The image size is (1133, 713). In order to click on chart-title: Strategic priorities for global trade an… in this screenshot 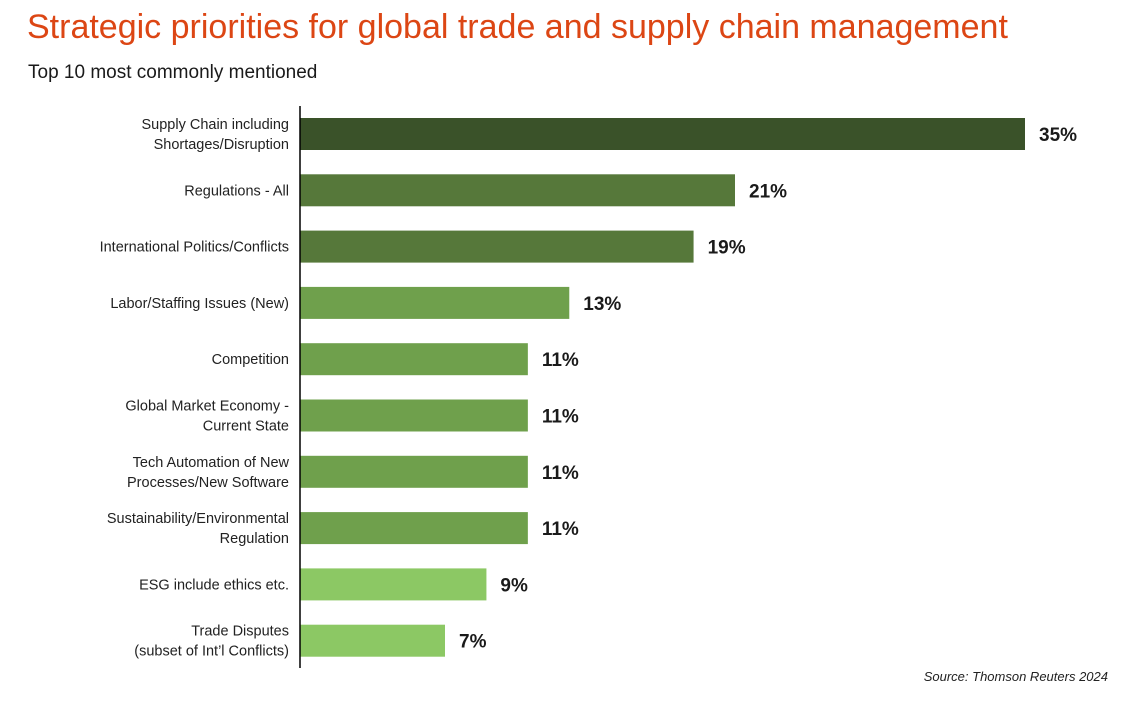, I will do `click(517, 27)`.